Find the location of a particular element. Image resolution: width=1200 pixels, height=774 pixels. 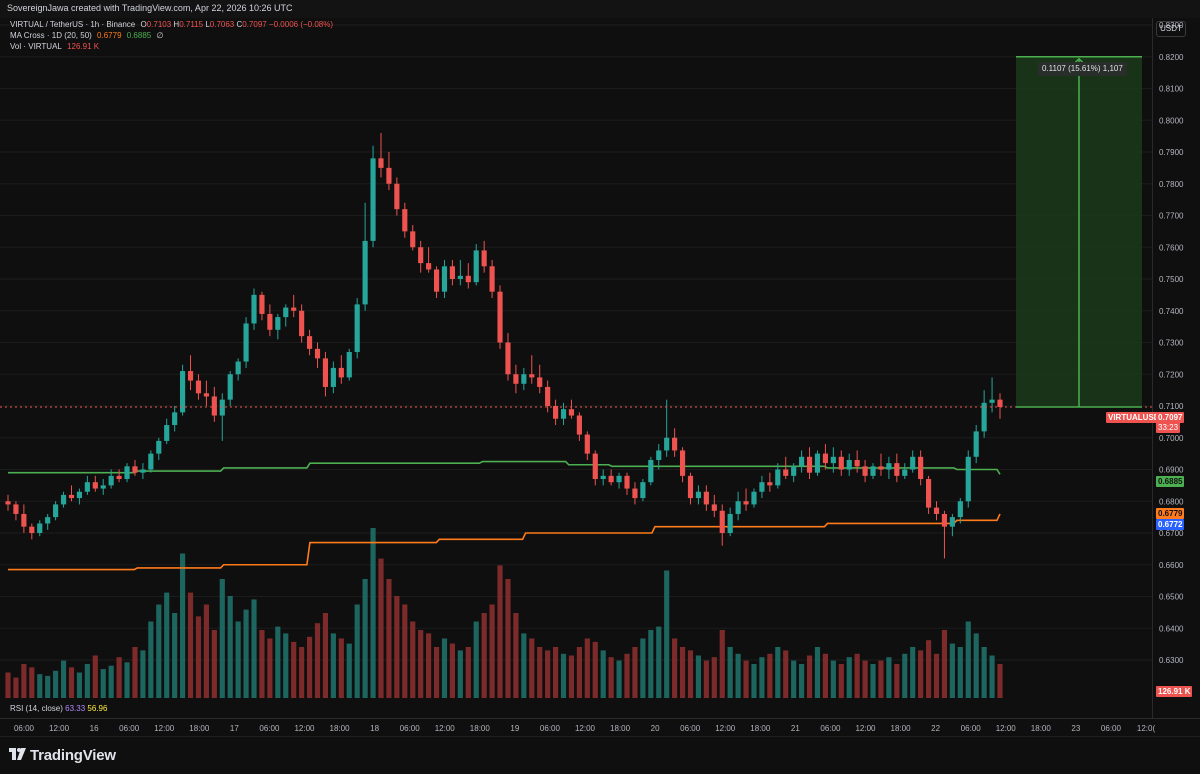

volume-tag: 126.91 K is located at coordinates (1174, 691).